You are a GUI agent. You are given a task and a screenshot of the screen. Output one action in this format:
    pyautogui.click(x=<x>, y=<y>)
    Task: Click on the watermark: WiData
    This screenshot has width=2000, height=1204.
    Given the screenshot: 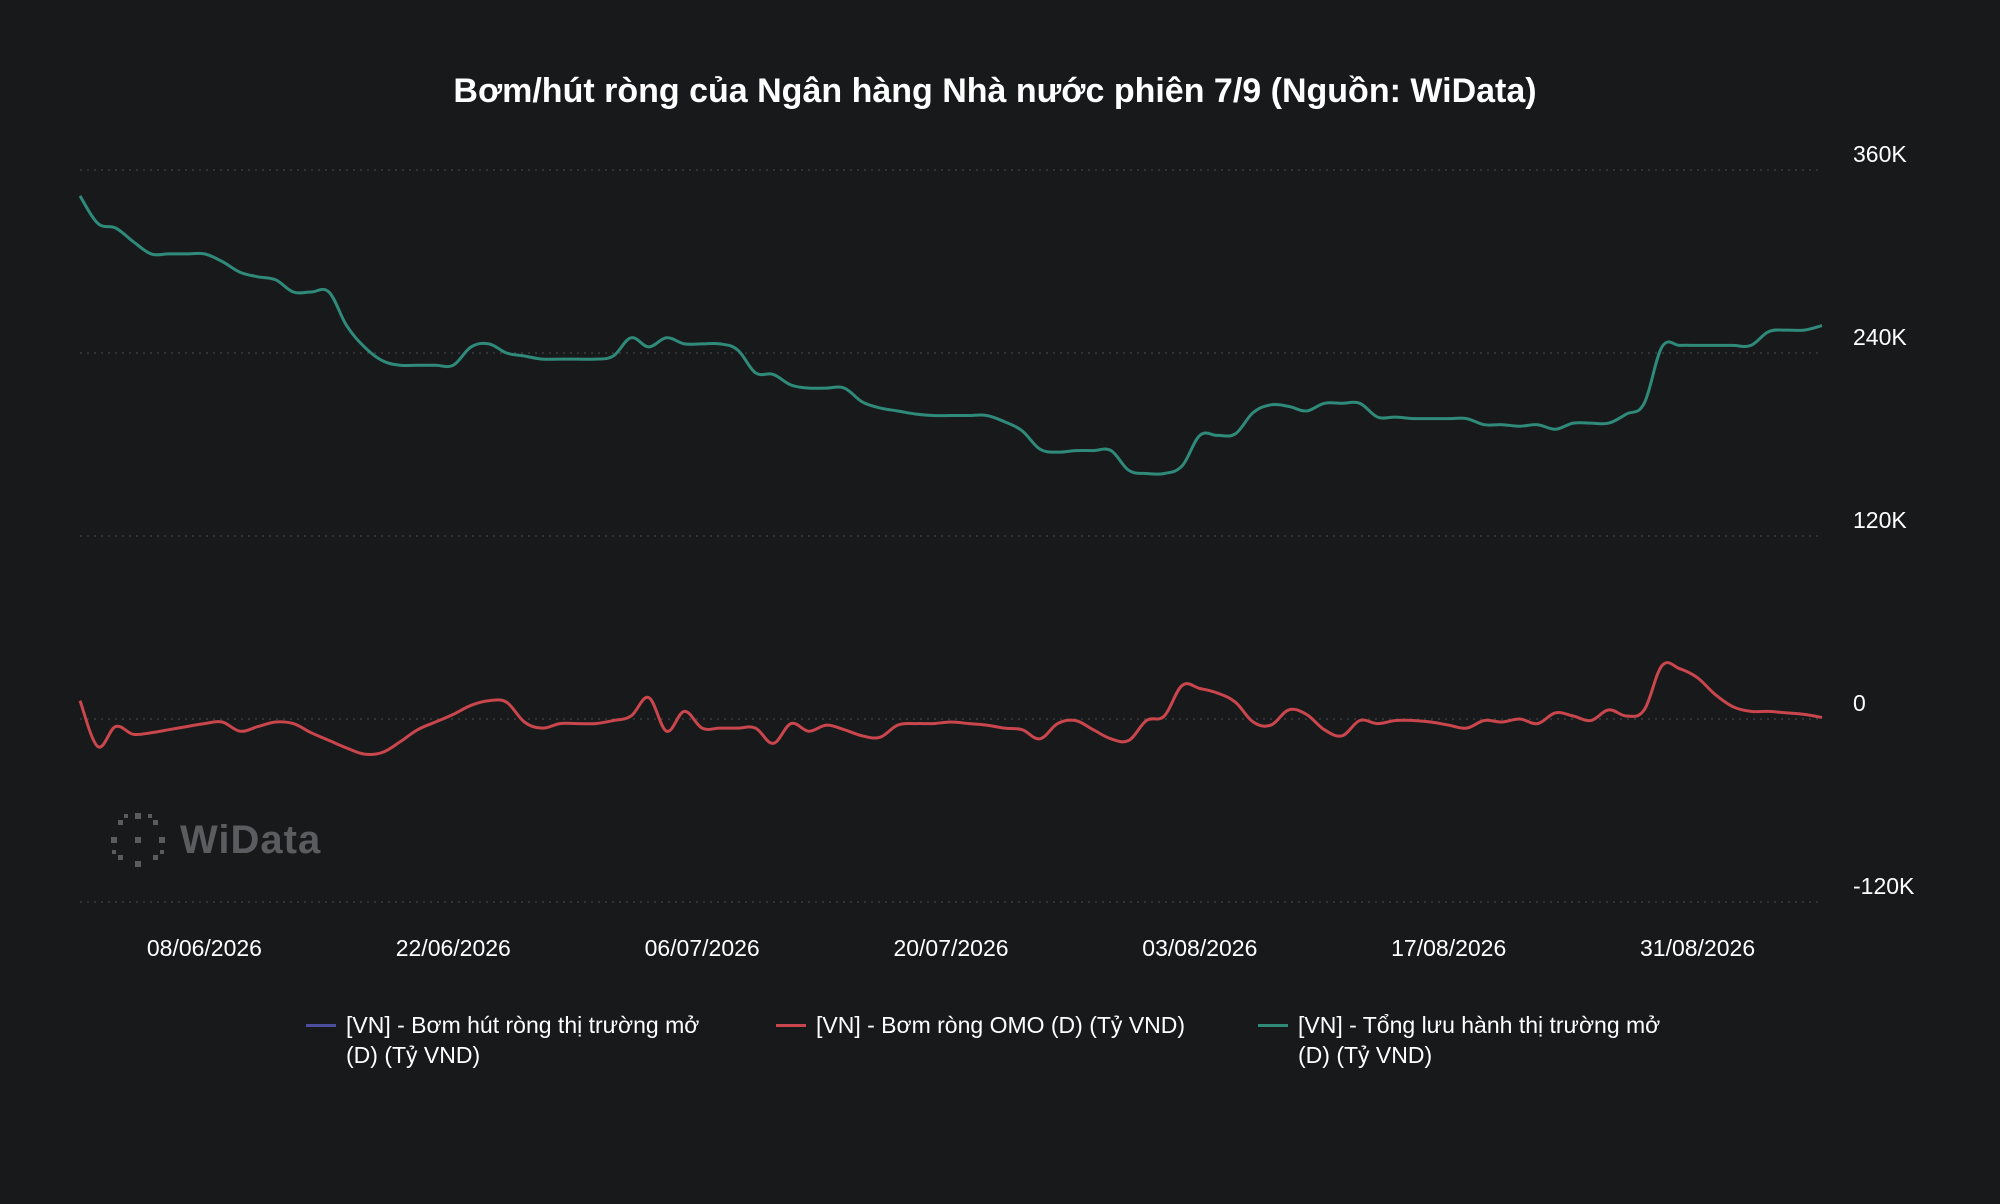 What is the action you would take?
    pyautogui.click(x=215, y=840)
    